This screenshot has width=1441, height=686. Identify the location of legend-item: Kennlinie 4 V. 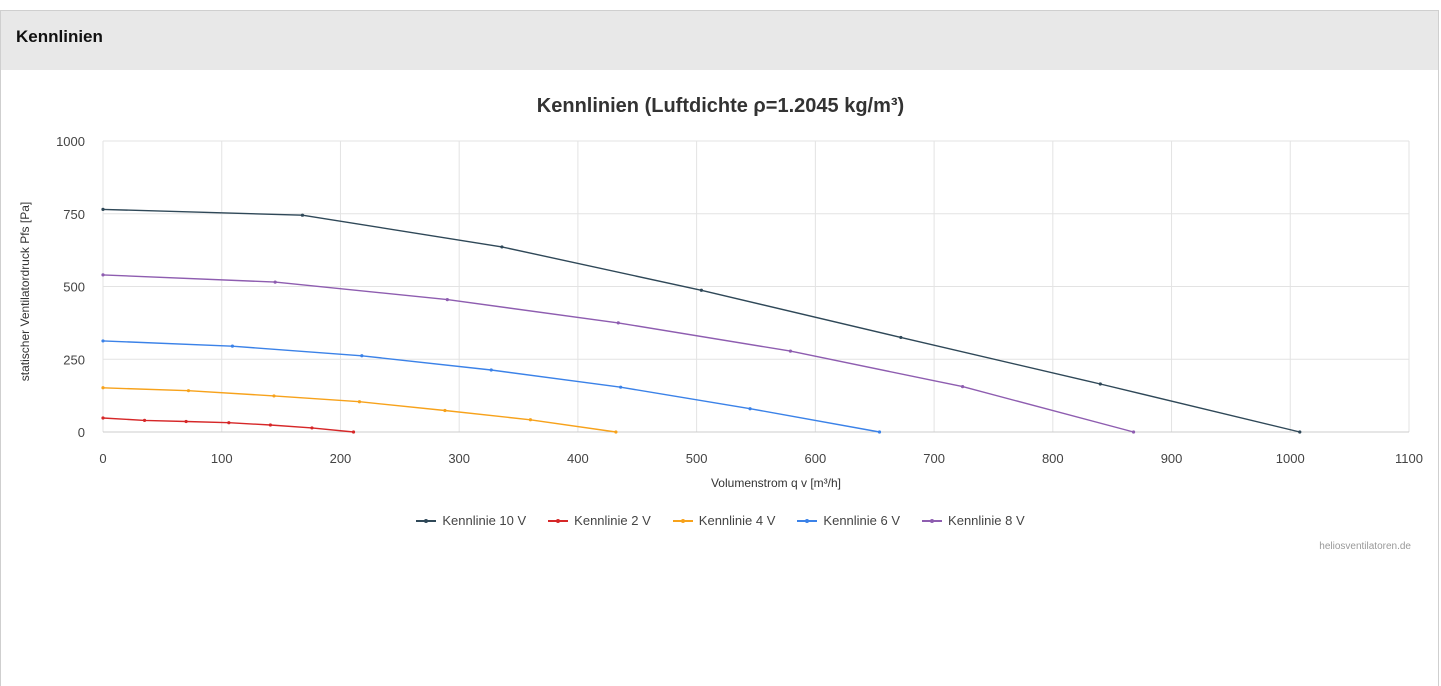
(724, 520).